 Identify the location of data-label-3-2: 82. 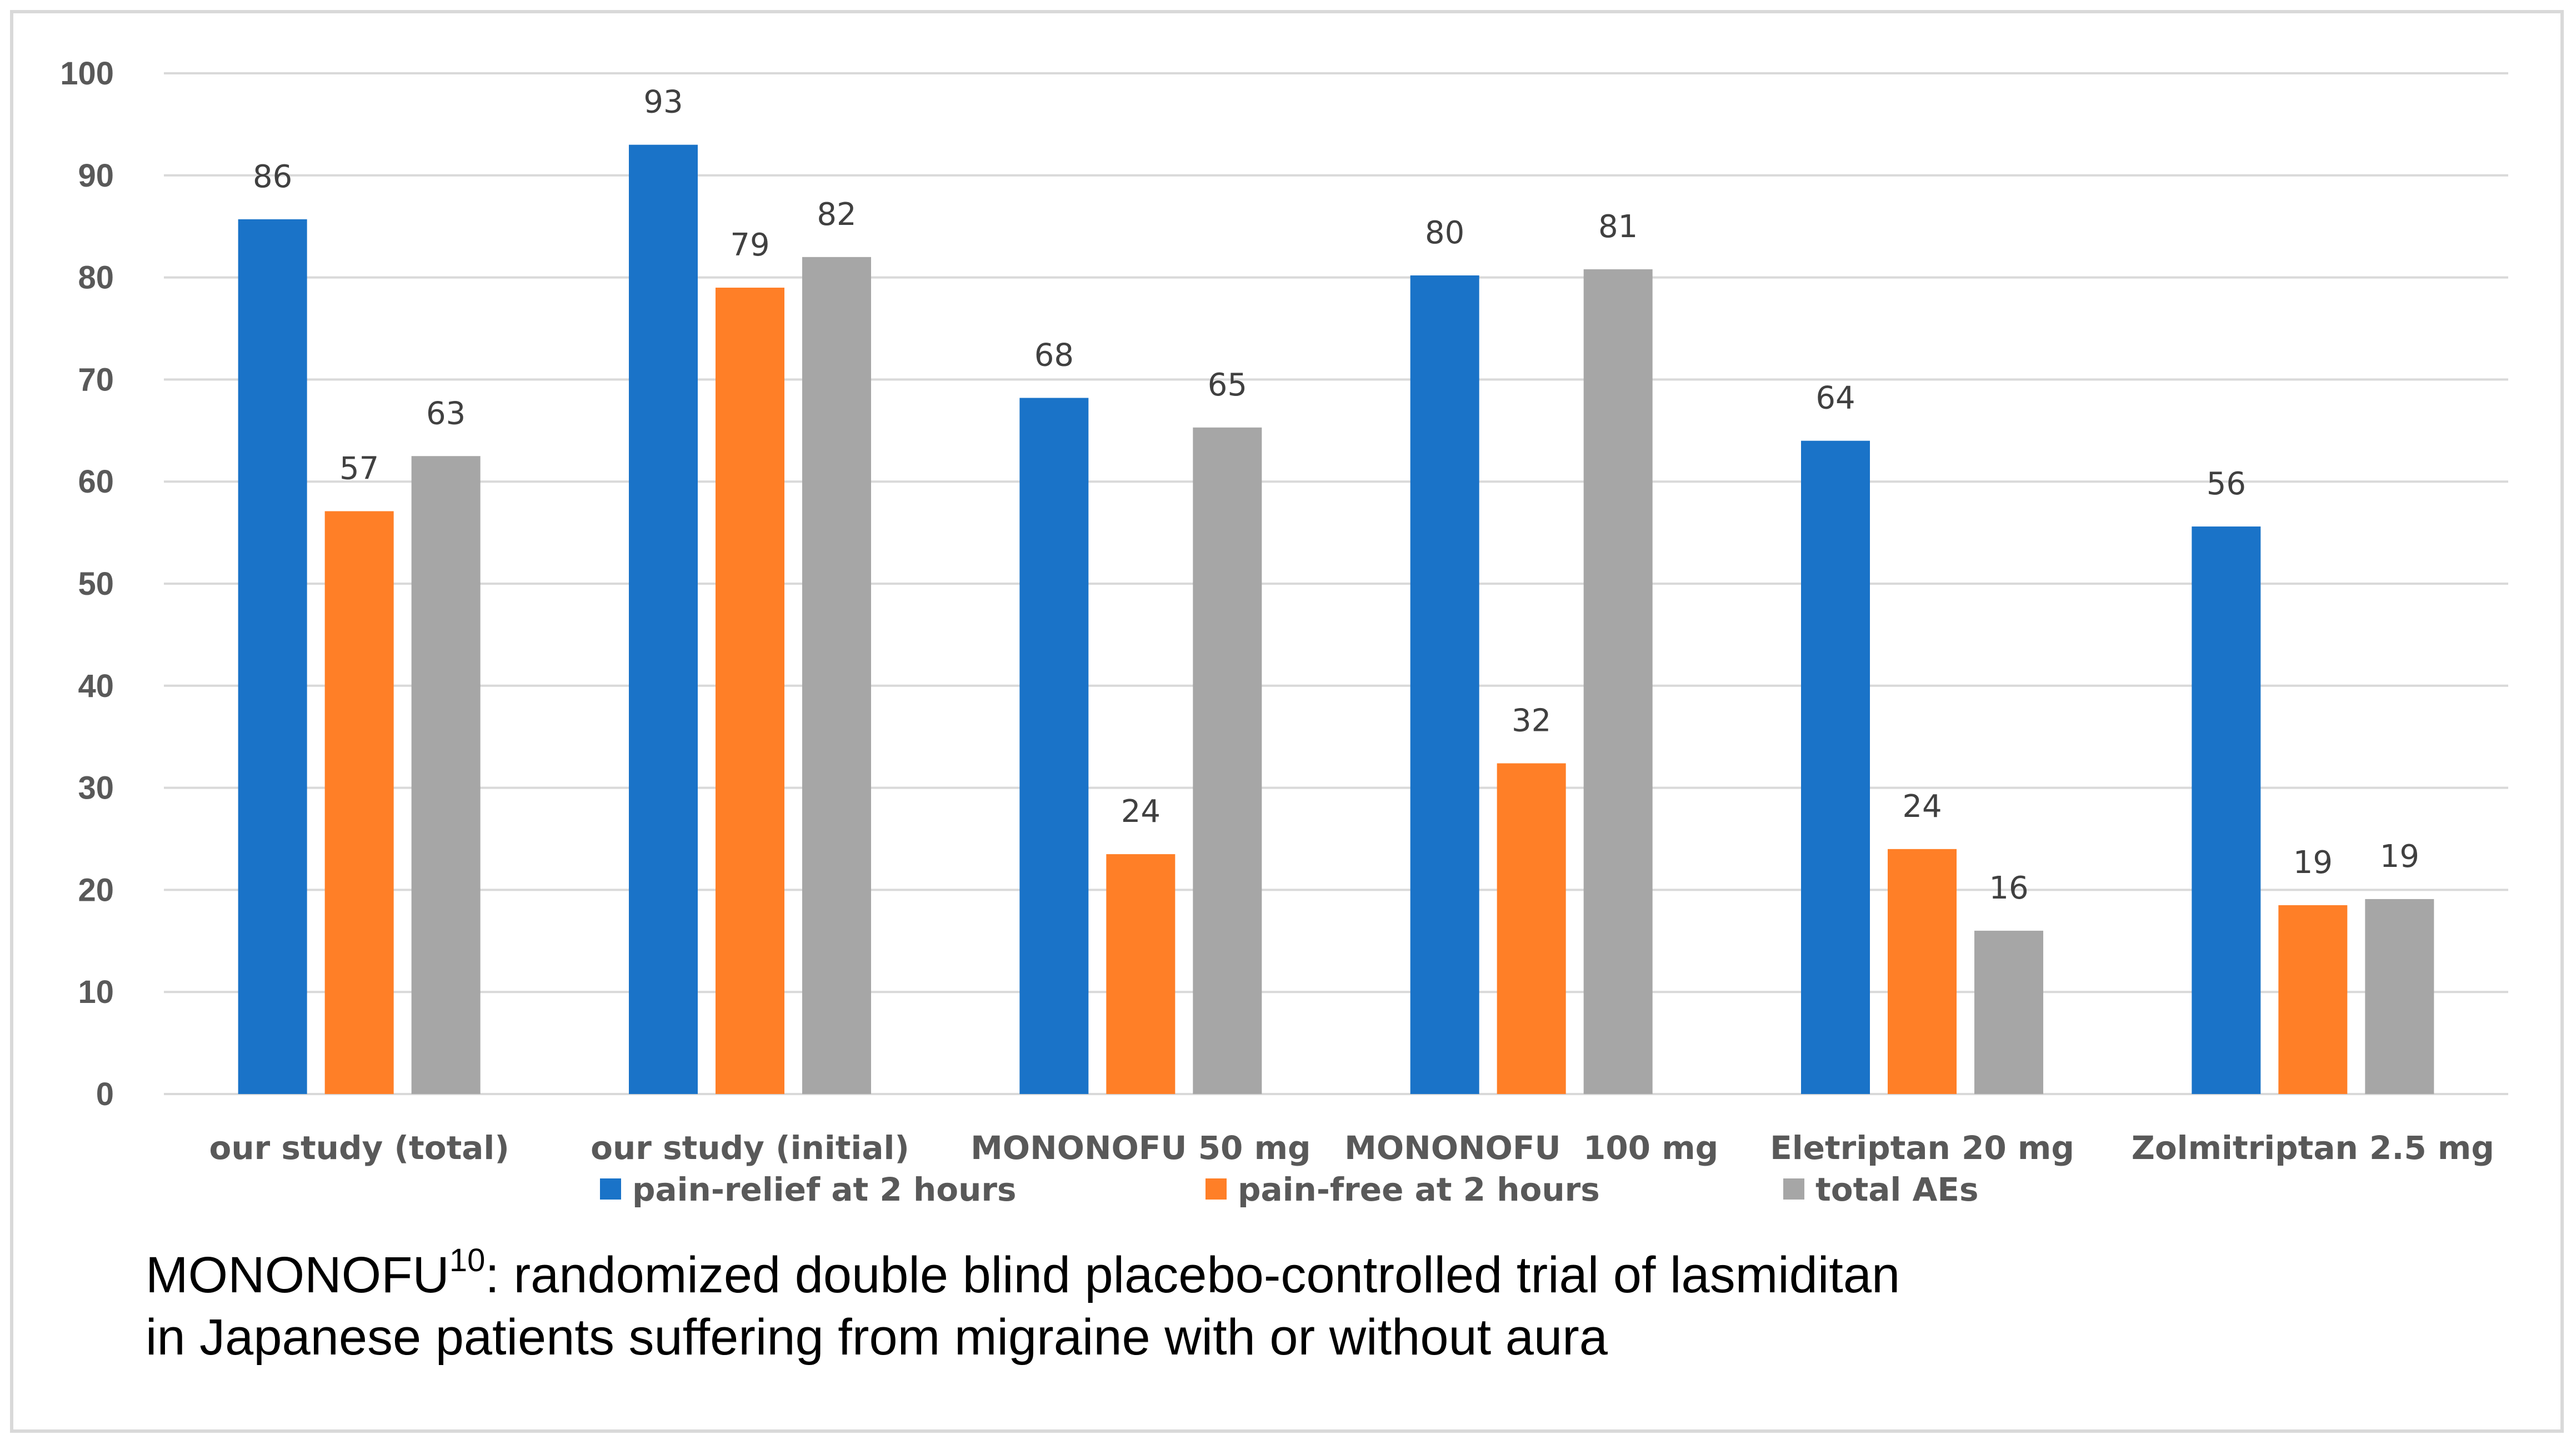
(837, 215).